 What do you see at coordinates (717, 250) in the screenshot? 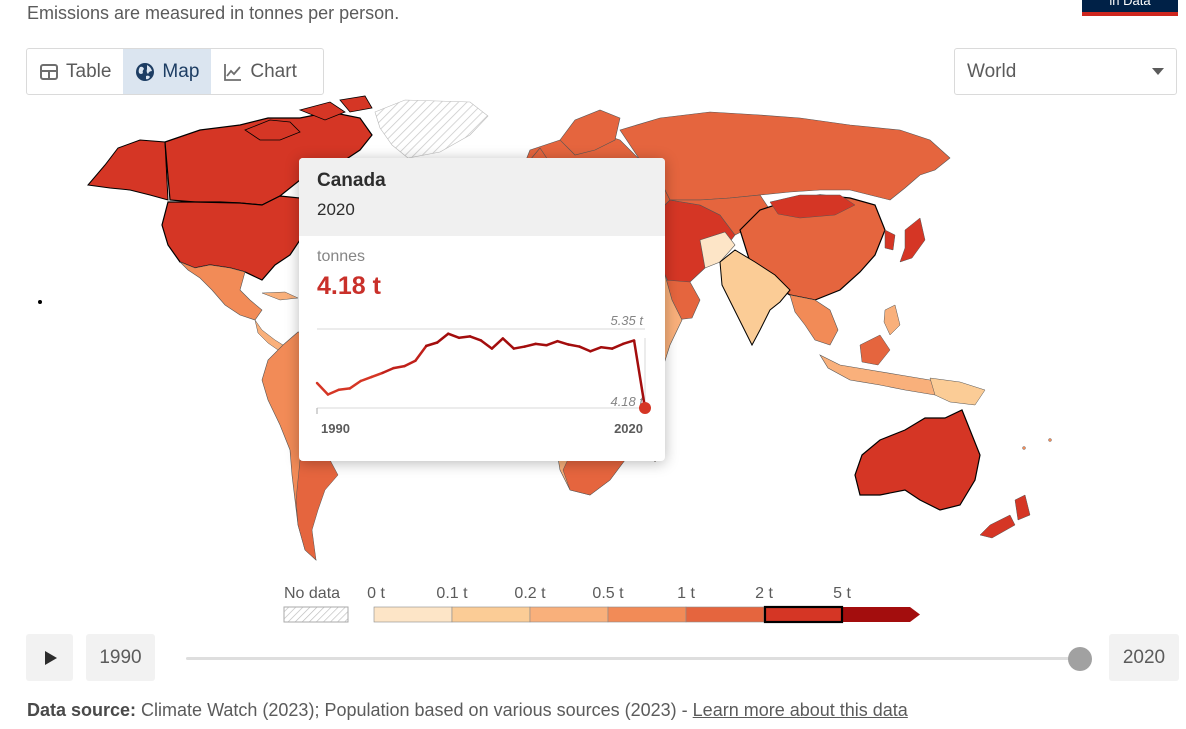
I see `region-afghanistan` at bounding box center [717, 250].